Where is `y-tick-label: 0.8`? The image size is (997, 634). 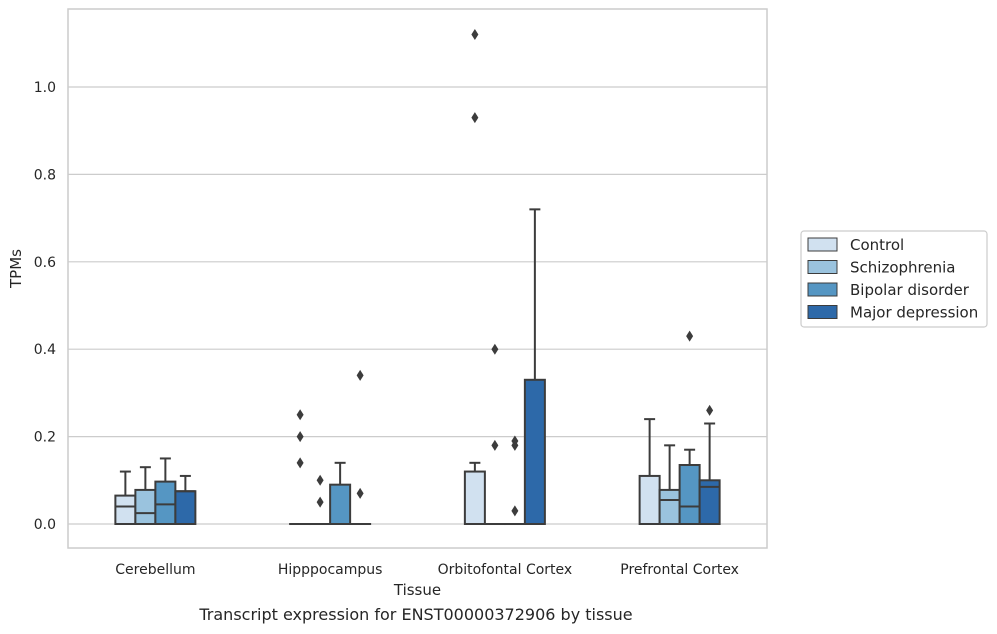 y-tick-label: 0.8 is located at coordinates (45, 175).